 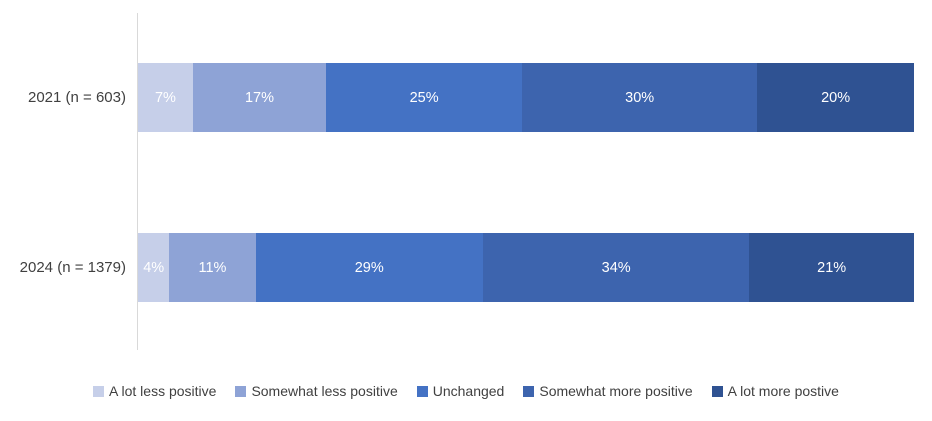 I want to click on segment-value-label: 7%, so click(x=165, y=97).